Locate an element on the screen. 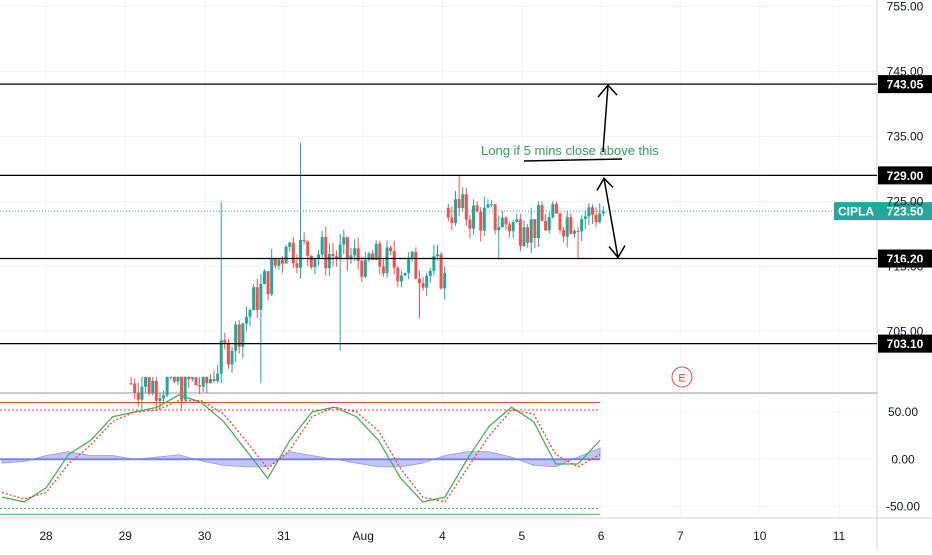  annotation-underline is located at coordinates (573, 160).